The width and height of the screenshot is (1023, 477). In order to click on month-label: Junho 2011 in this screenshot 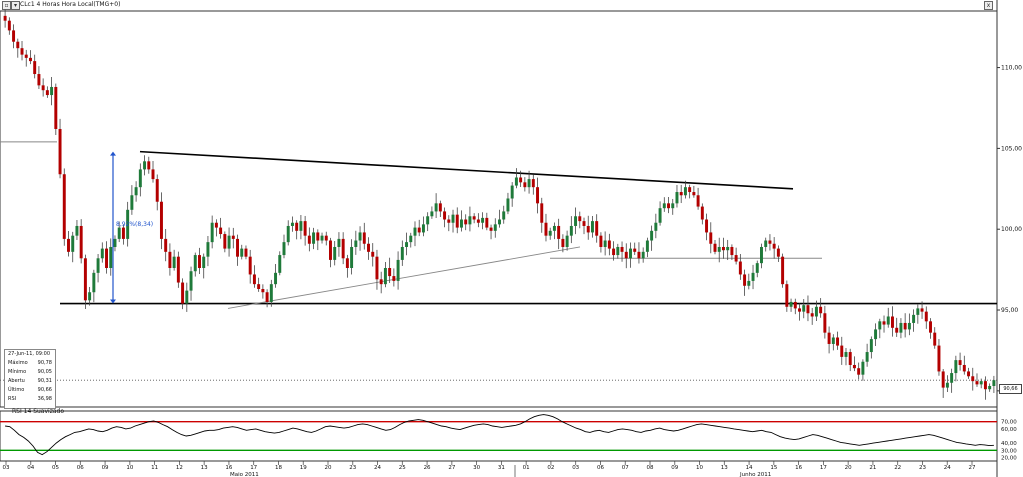, I will do `click(755, 474)`.